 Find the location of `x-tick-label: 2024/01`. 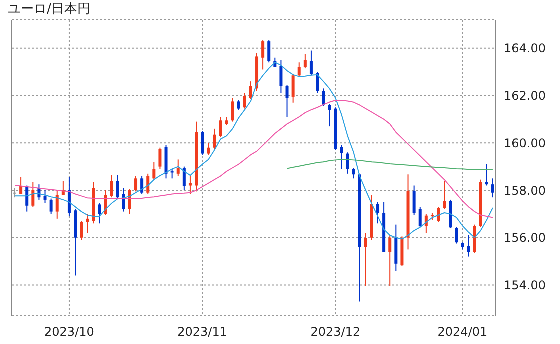

x-tick-label: 2024/01 is located at coordinates (463, 332).